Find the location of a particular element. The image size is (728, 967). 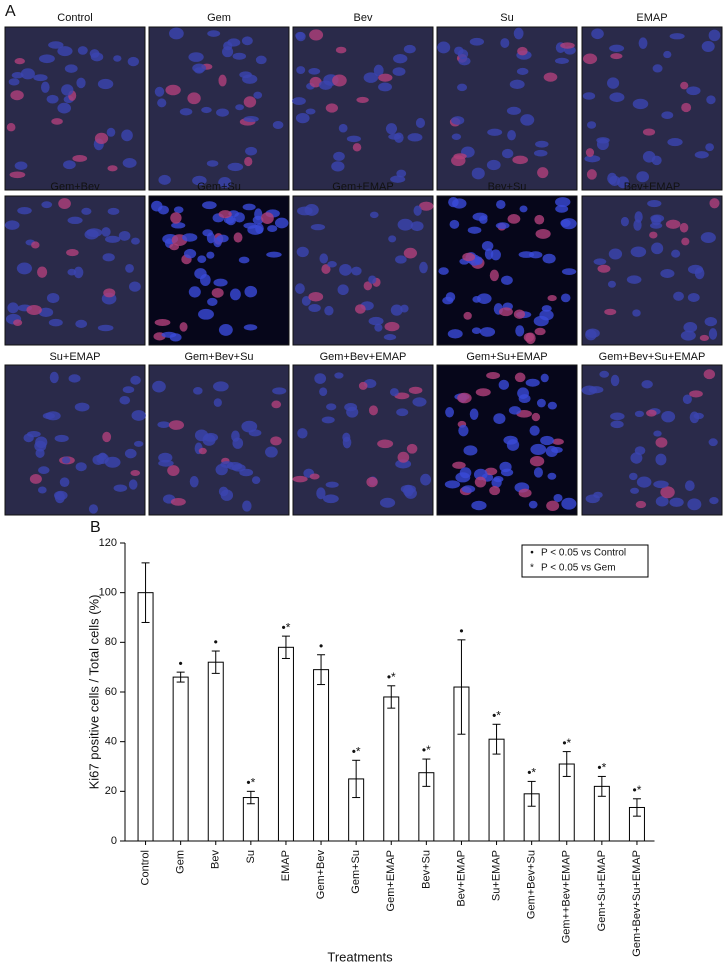

panel-label: B is located at coordinates (95, 527).